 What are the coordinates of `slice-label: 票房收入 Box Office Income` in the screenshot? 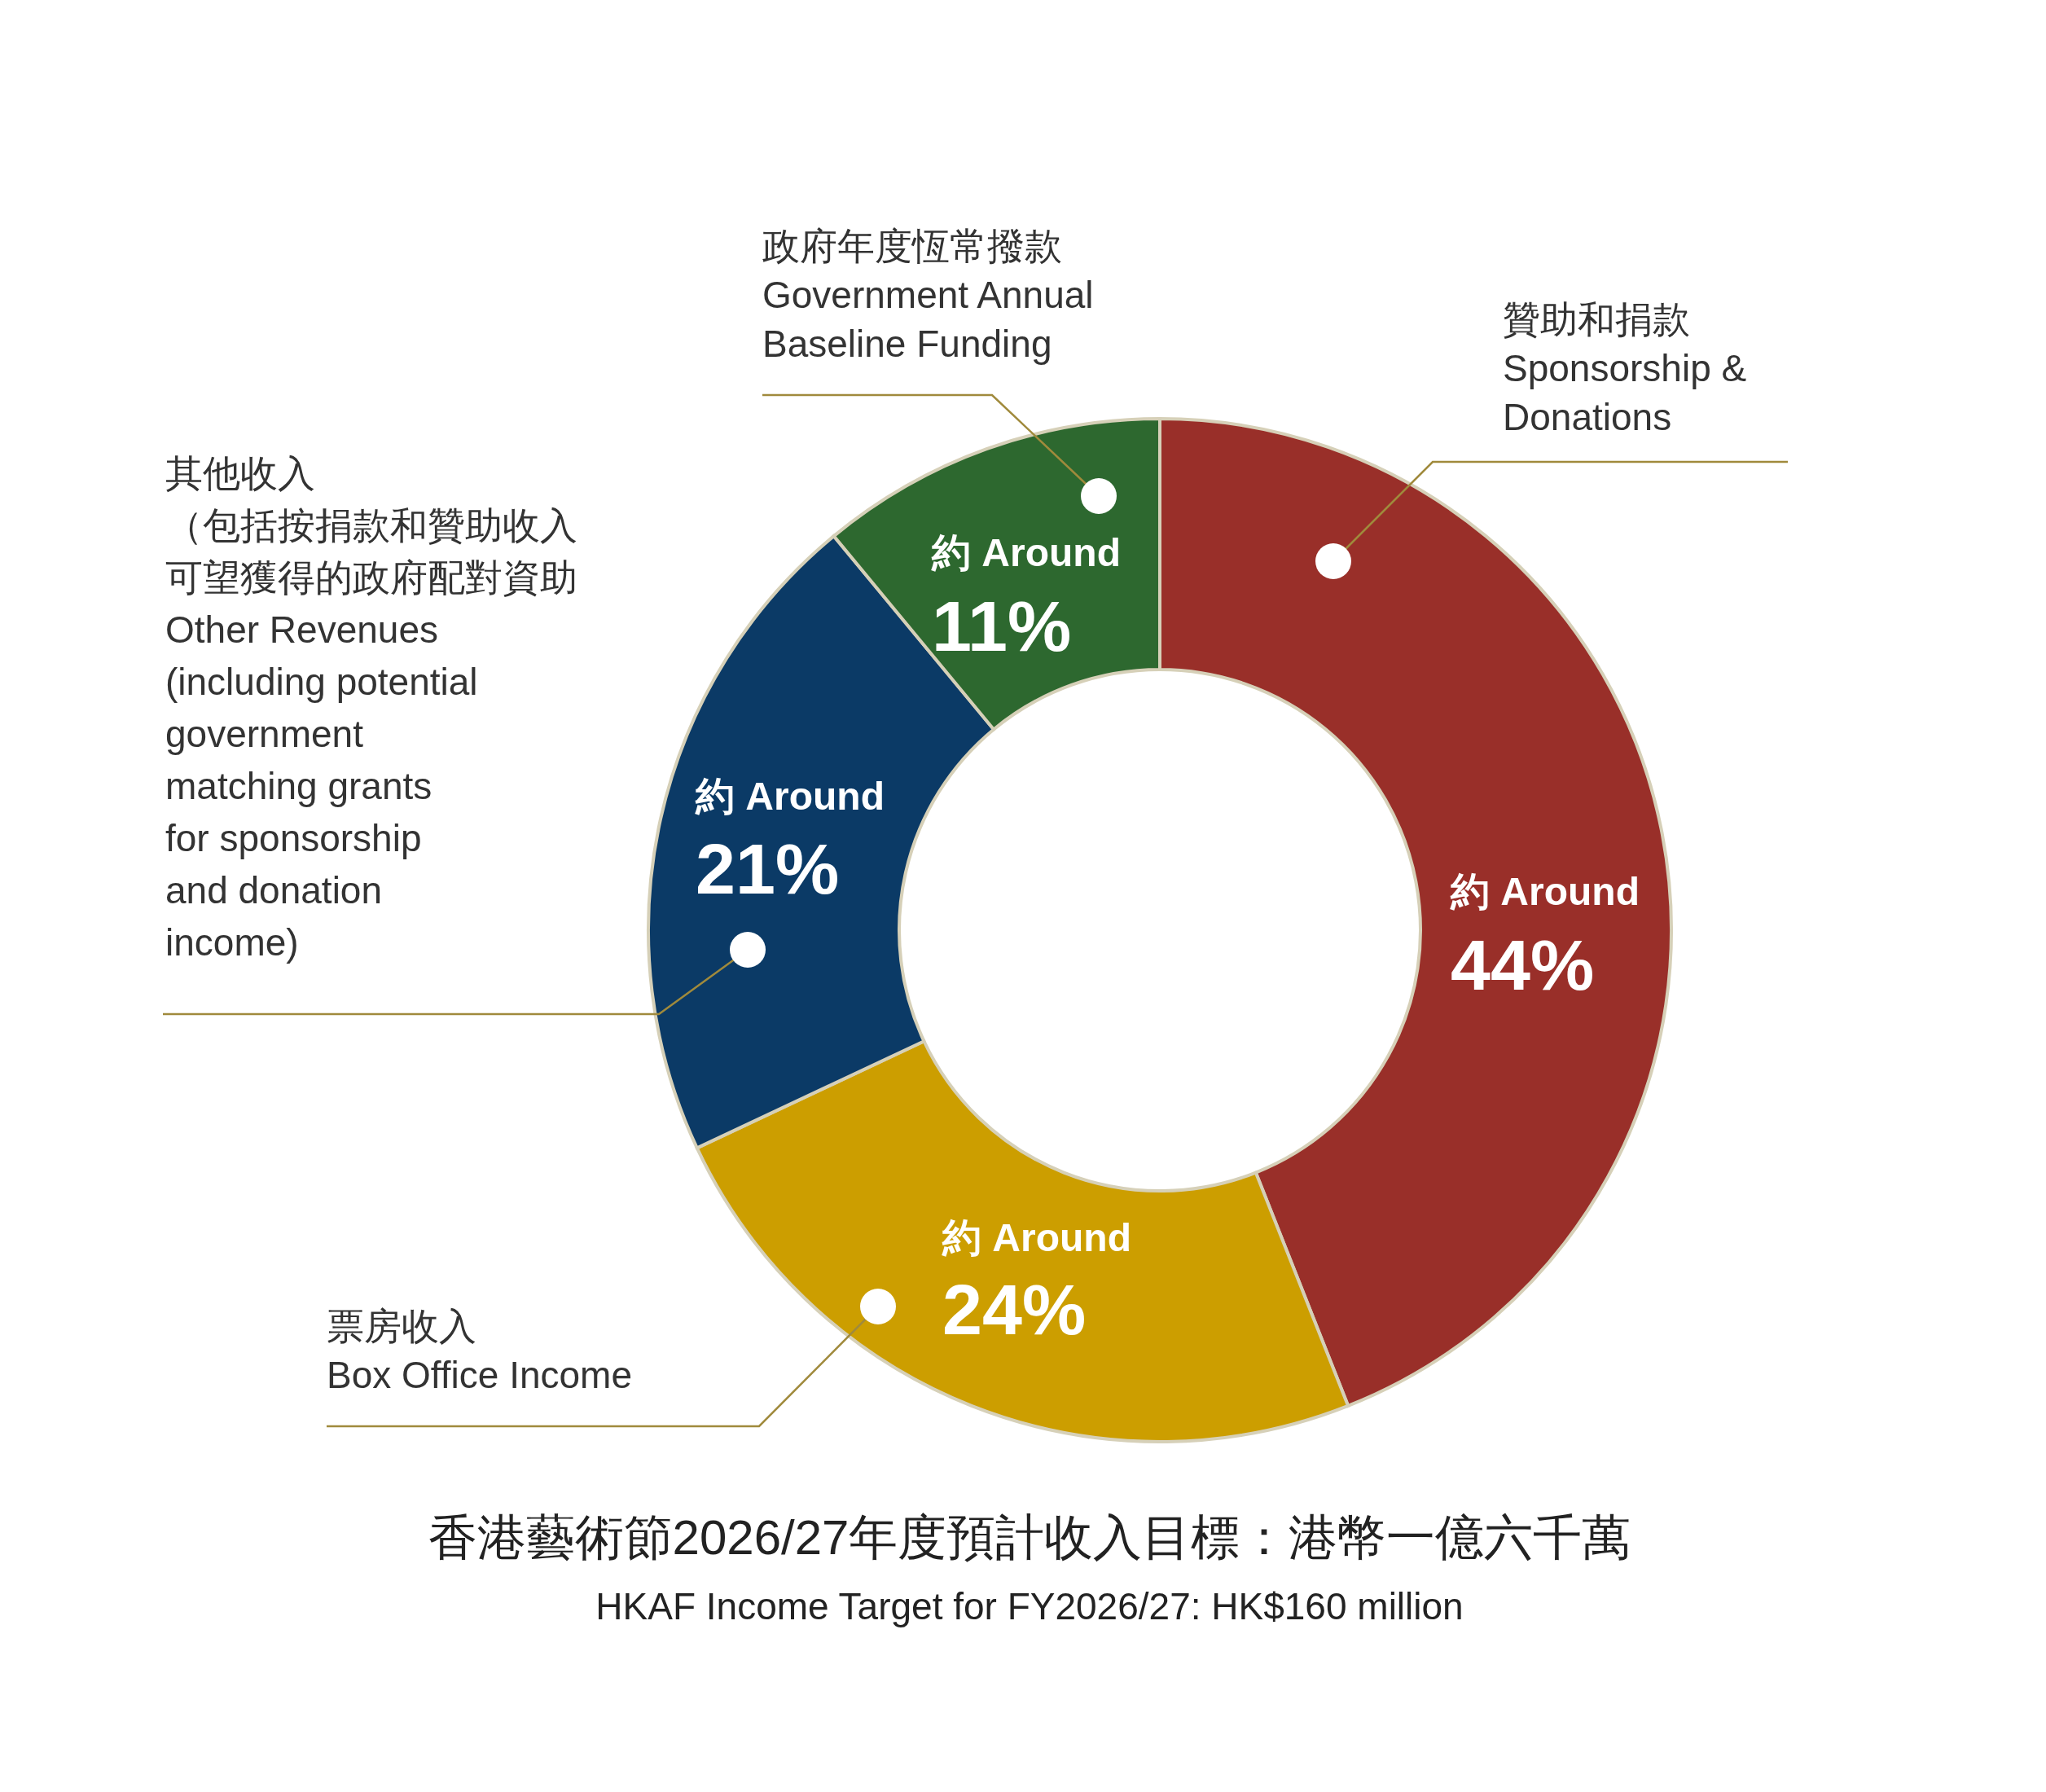 It's located at (480, 1350).